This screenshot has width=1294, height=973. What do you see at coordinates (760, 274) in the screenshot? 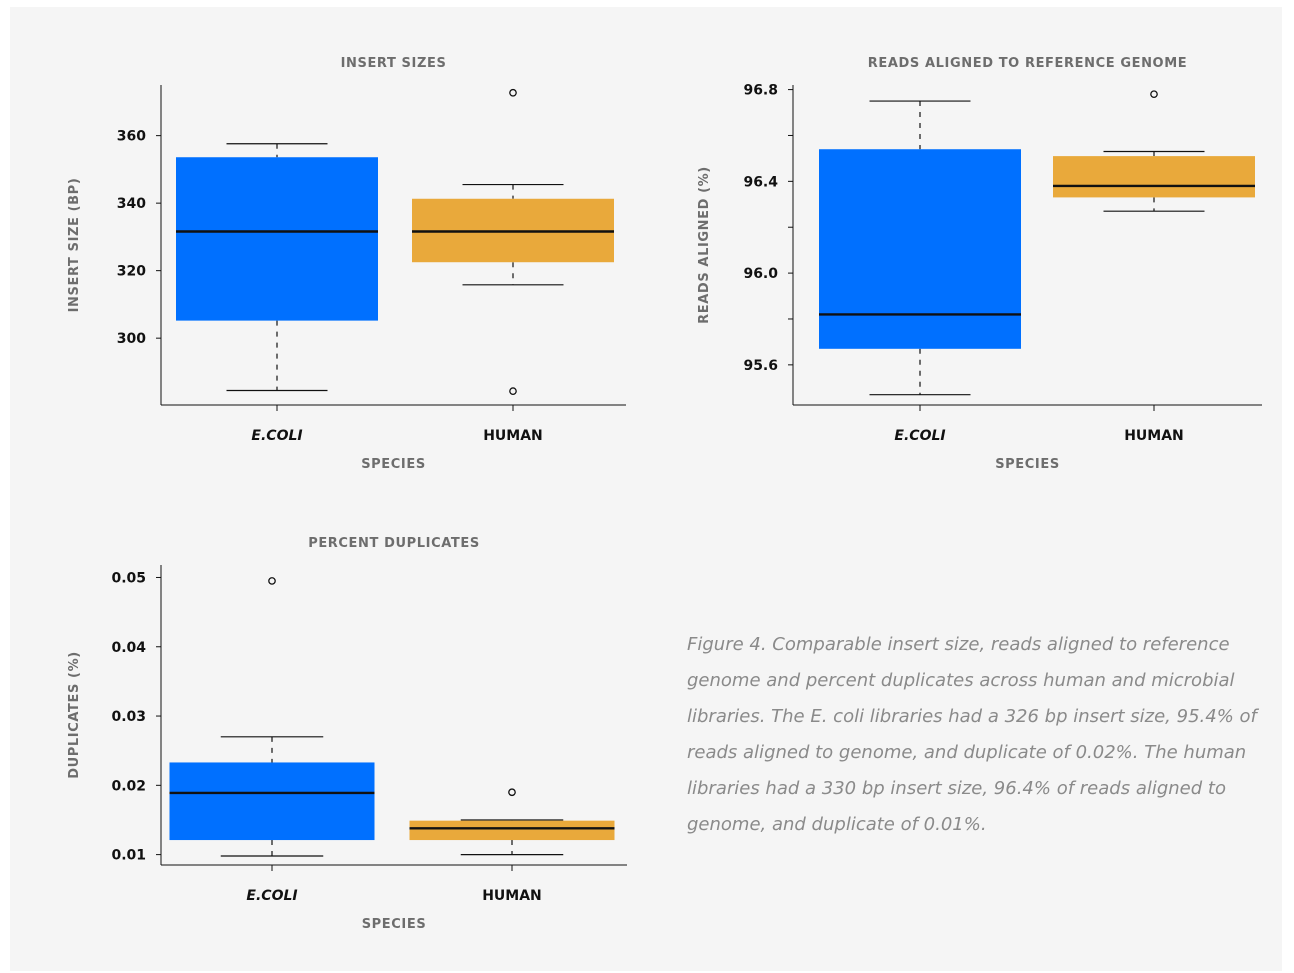
I see `y-tick-label: 96.0` at bounding box center [760, 274].